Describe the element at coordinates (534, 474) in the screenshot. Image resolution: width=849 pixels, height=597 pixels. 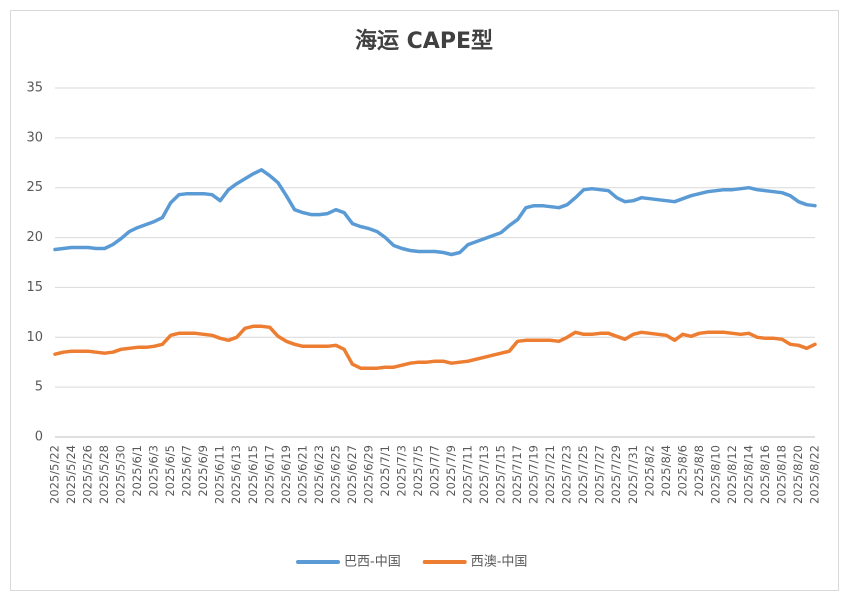
I see `x-tick-label: 2025/7/19` at that location.